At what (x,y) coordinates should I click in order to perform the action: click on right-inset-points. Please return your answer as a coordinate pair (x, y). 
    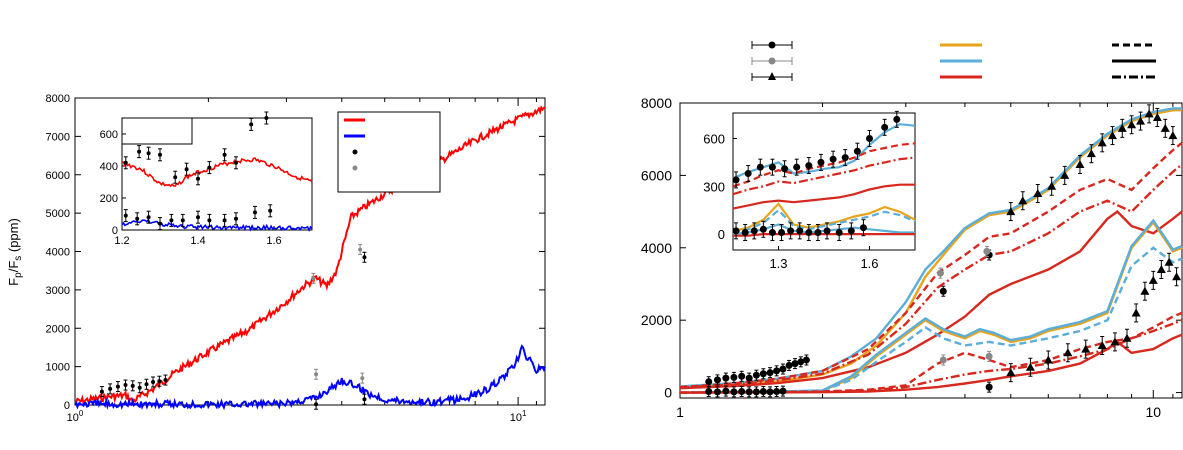
    Looking at the image, I should click on (816, 175).